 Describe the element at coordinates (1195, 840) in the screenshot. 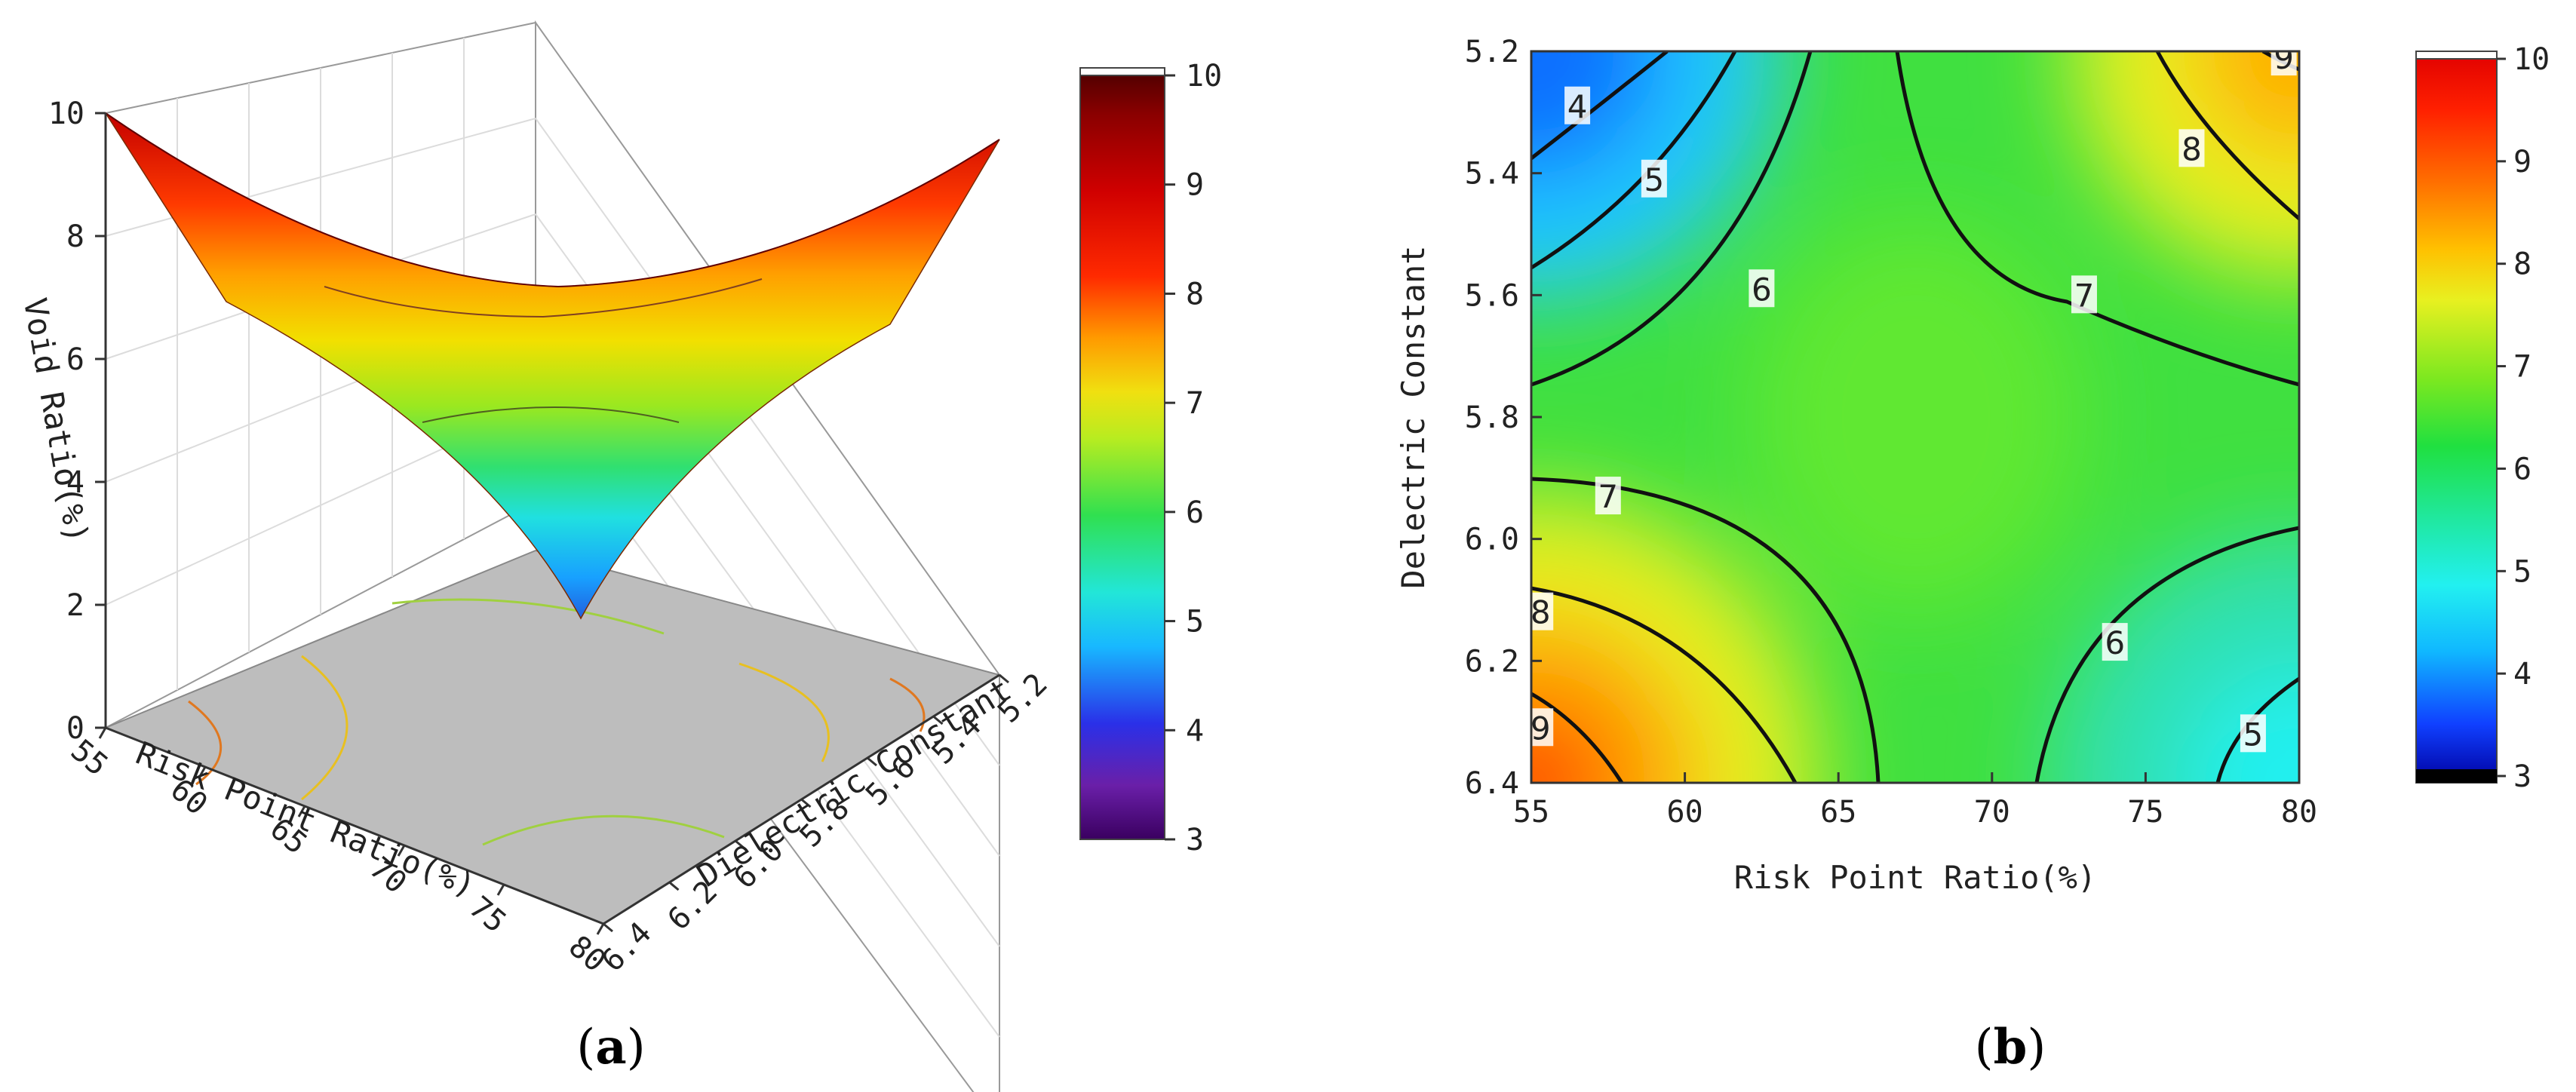

I see `colorbar-a-tick-label: 3` at that location.